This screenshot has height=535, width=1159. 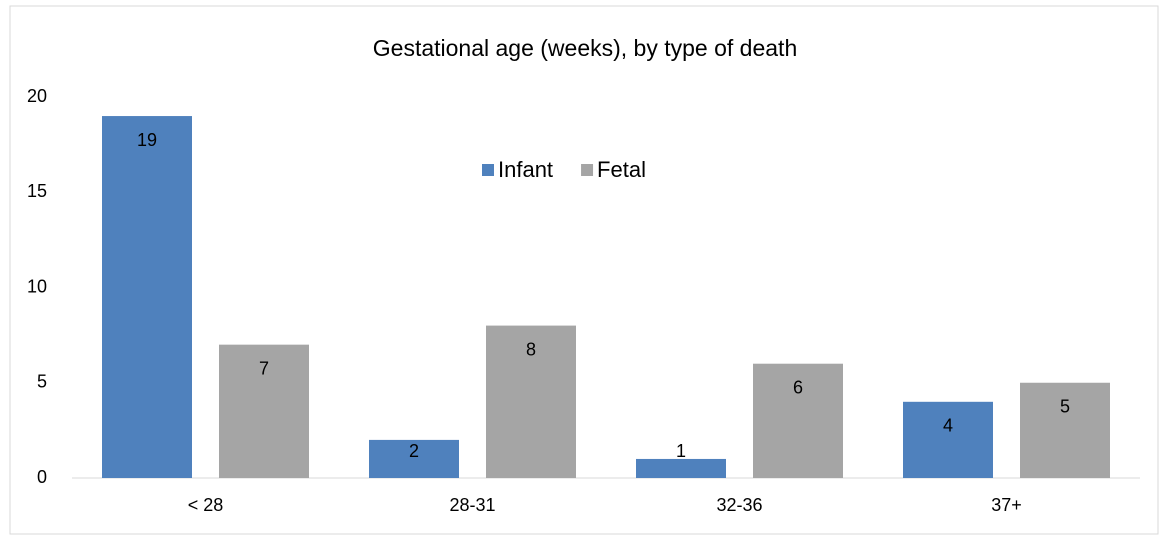 What do you see at coordinates (621, 169) in the screenshot?
I see `legend-label: Fetal` at bounding box center [621, 169].